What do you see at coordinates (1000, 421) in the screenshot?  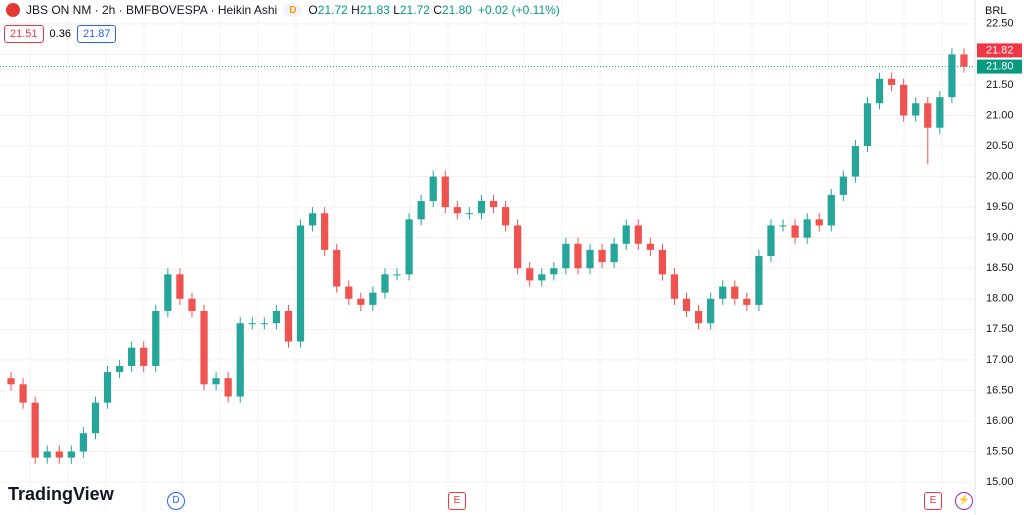 I see `y-tick-label: 16.00` at bounding box center [1000, 421].